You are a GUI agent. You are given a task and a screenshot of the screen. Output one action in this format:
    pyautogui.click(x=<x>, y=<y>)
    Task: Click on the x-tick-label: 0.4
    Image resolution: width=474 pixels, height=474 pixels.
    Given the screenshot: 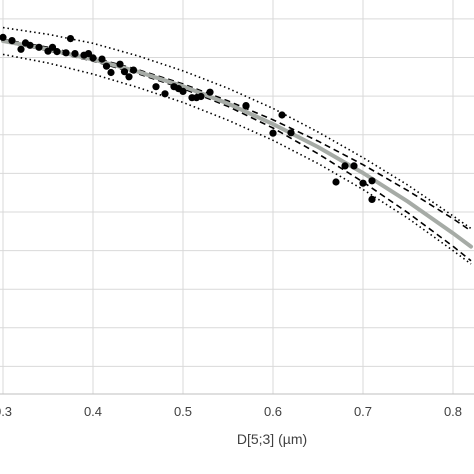 What is the action you would take?
    pyautogui.click(x=93, y=411)
    